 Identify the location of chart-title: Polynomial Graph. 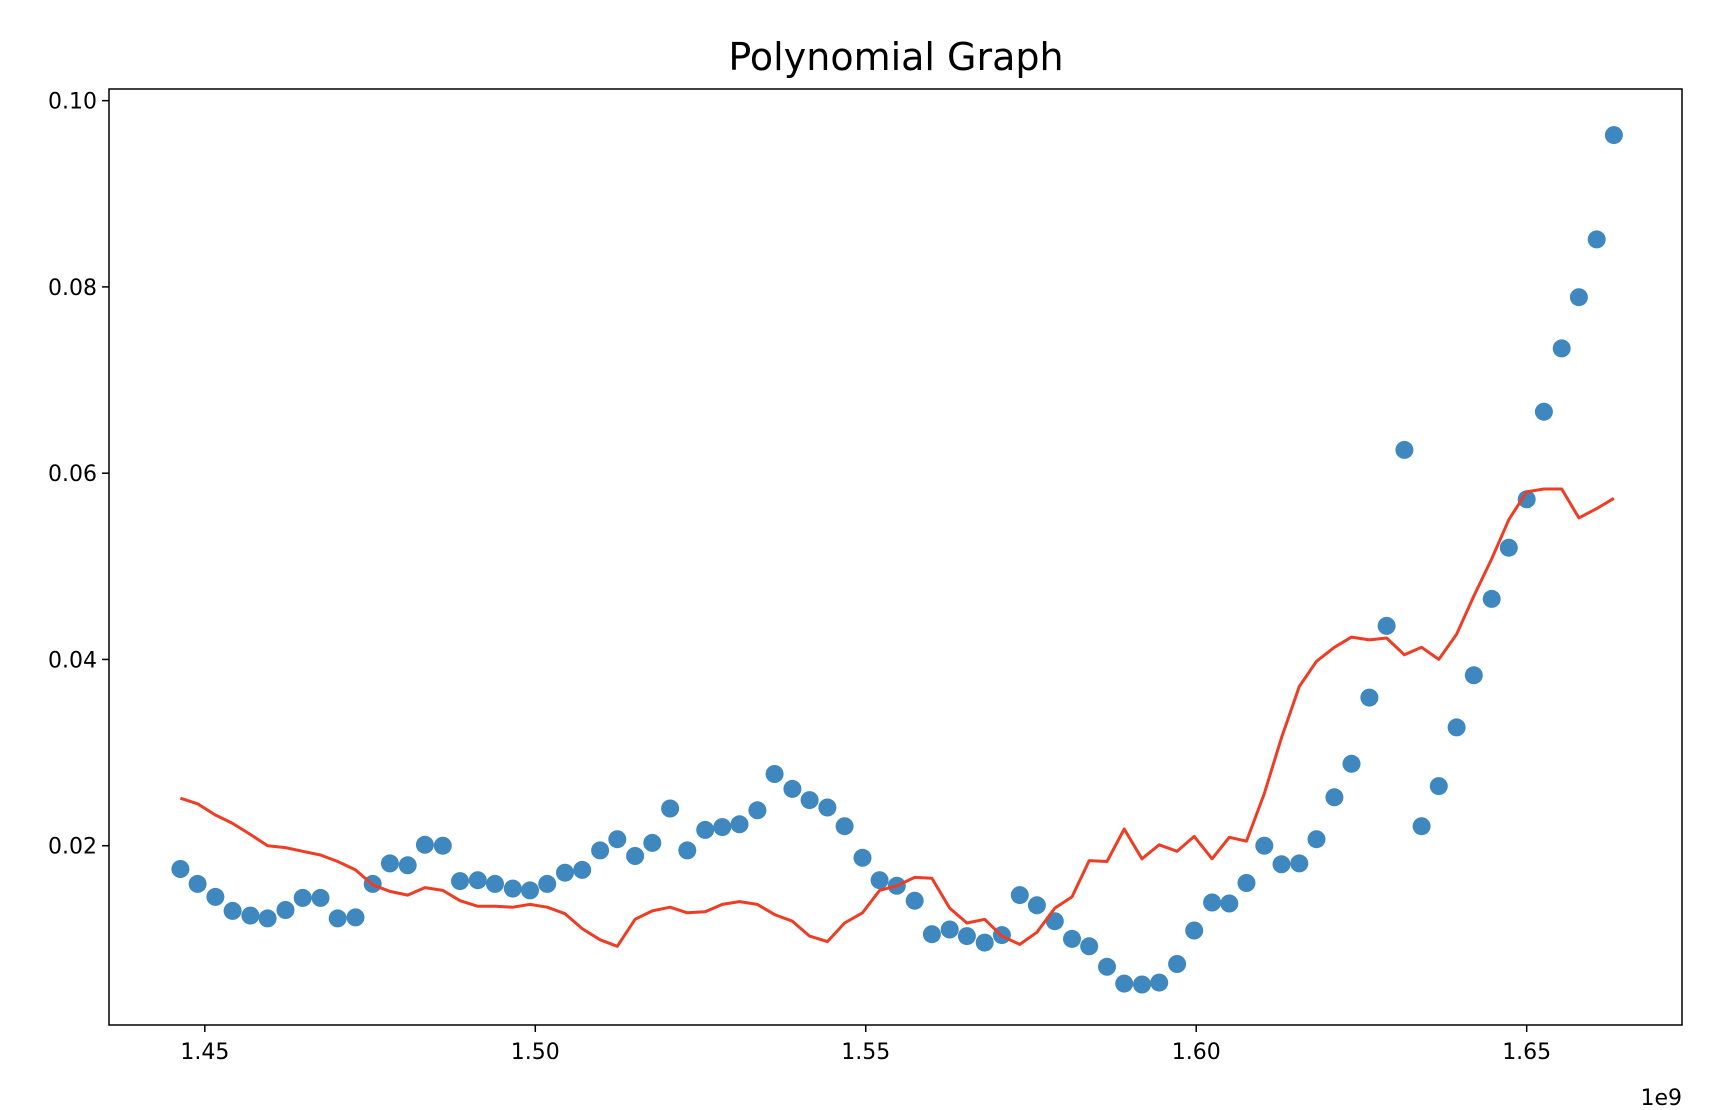
(895, 57).